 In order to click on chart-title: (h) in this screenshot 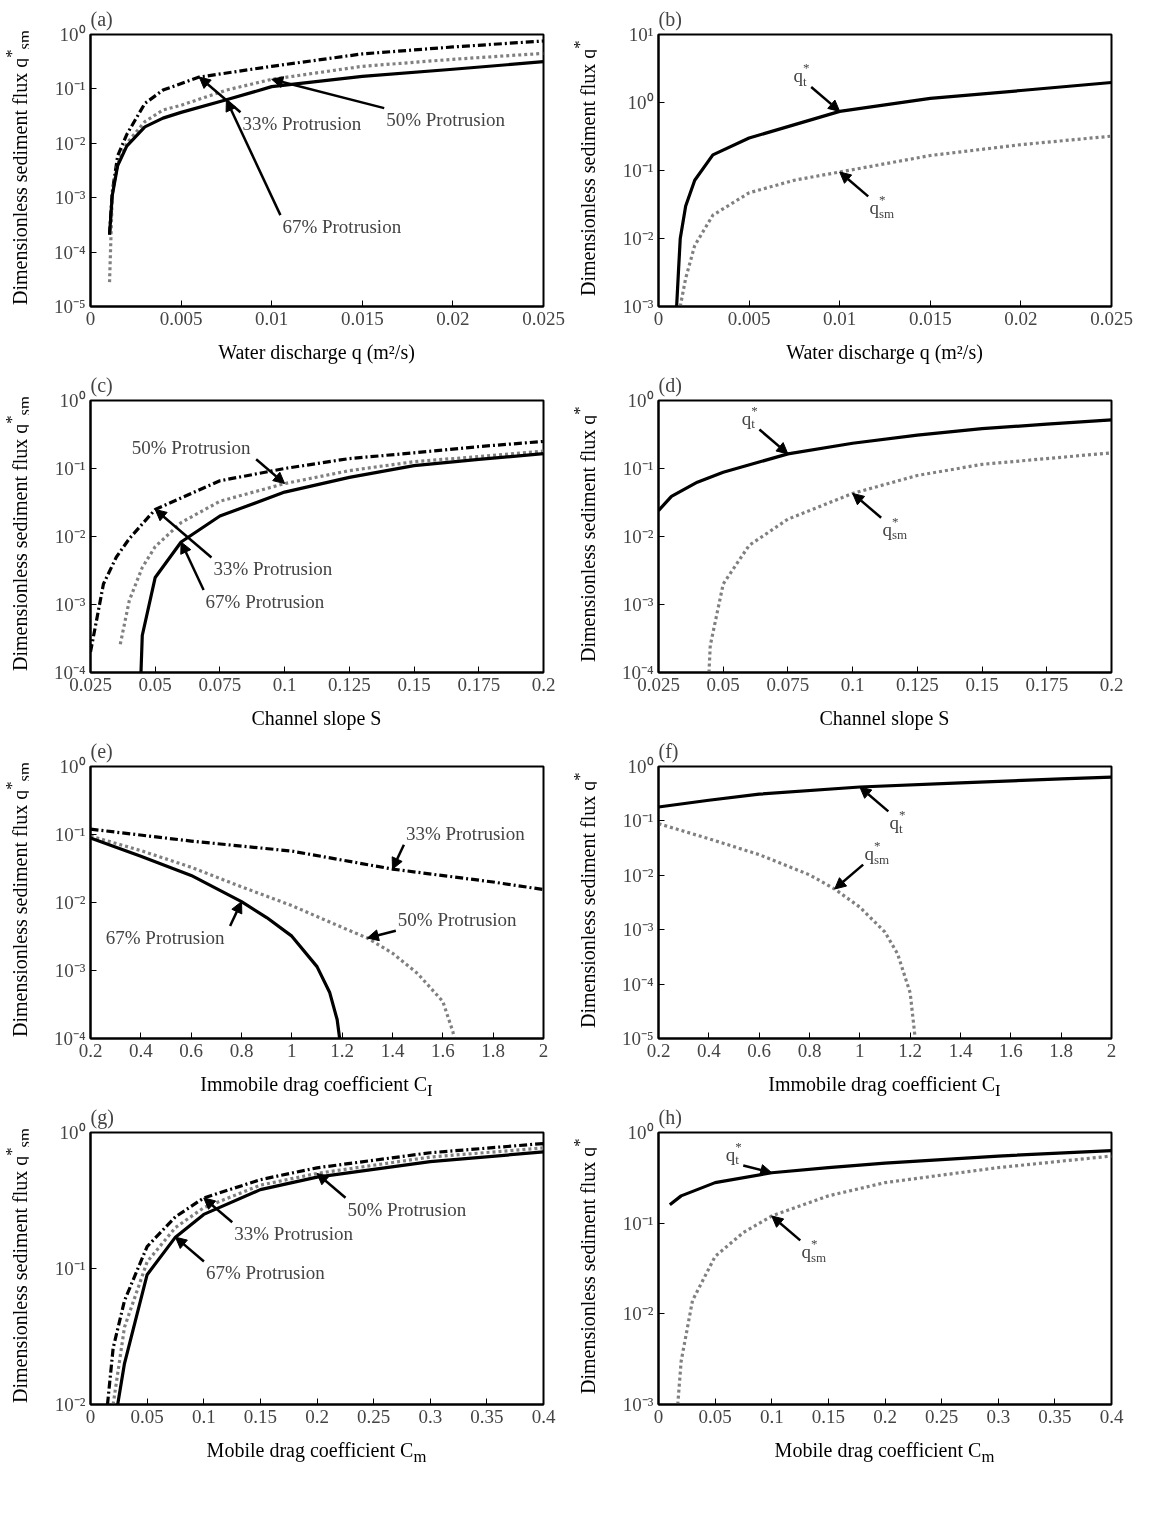, I will do `click(670, 1117)`.